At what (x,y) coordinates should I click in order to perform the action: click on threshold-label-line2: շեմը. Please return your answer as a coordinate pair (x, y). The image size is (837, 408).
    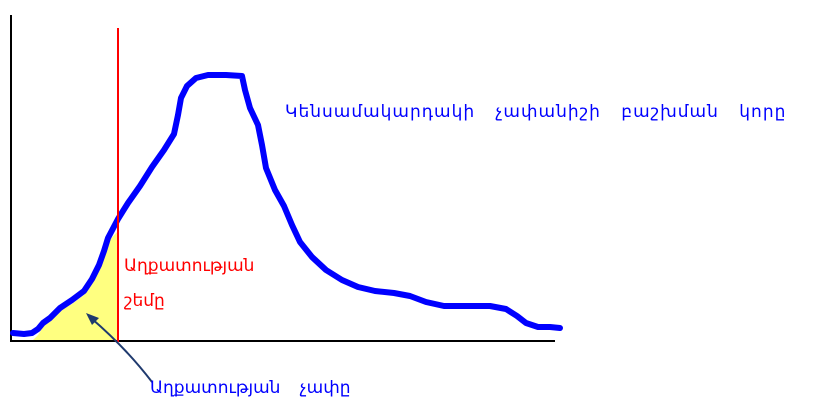
    Looking at the image, I should click on (144, 301).